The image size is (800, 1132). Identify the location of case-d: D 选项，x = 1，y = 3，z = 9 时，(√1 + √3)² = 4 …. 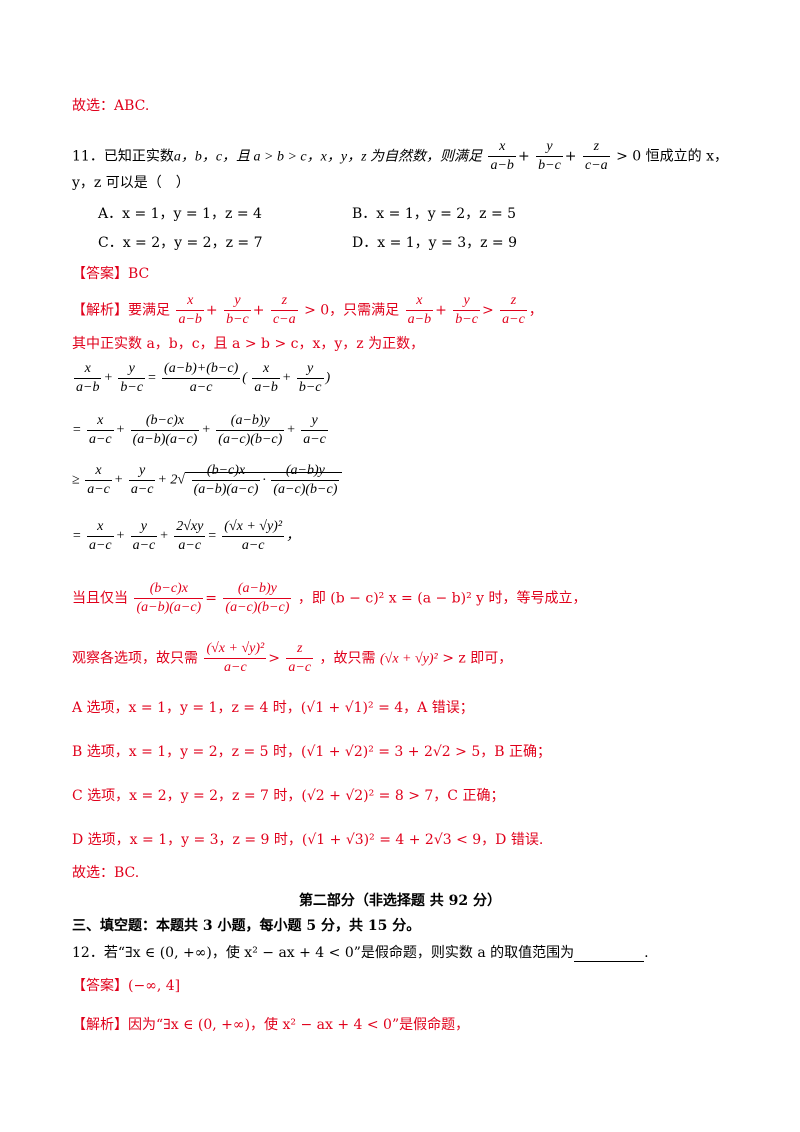
(308, 840).